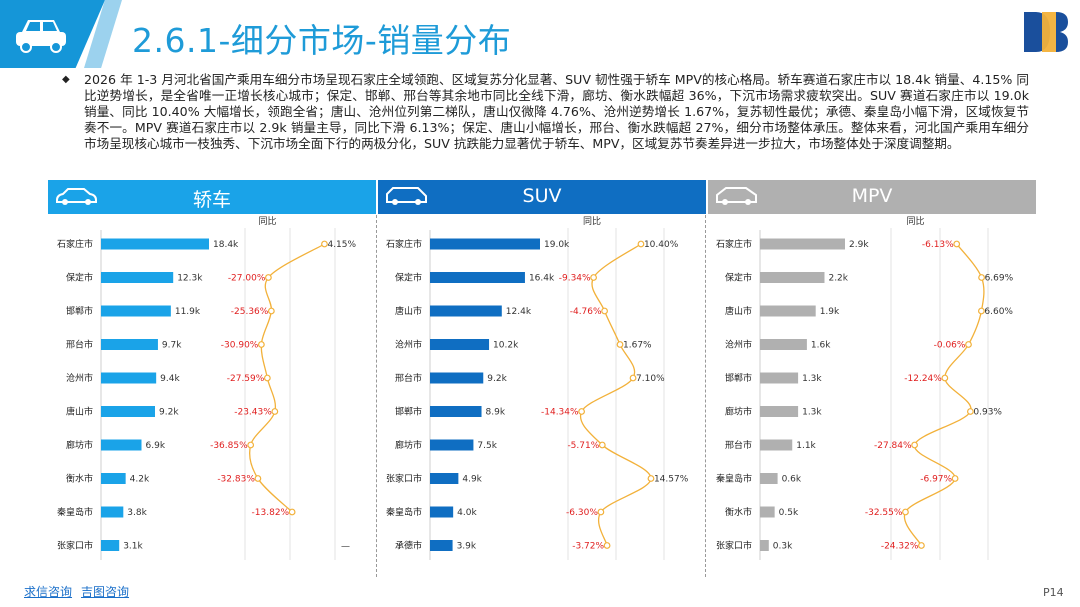 The image size is (1080, 607). I want to click on value-label: 1.3k, so click(812, 413).